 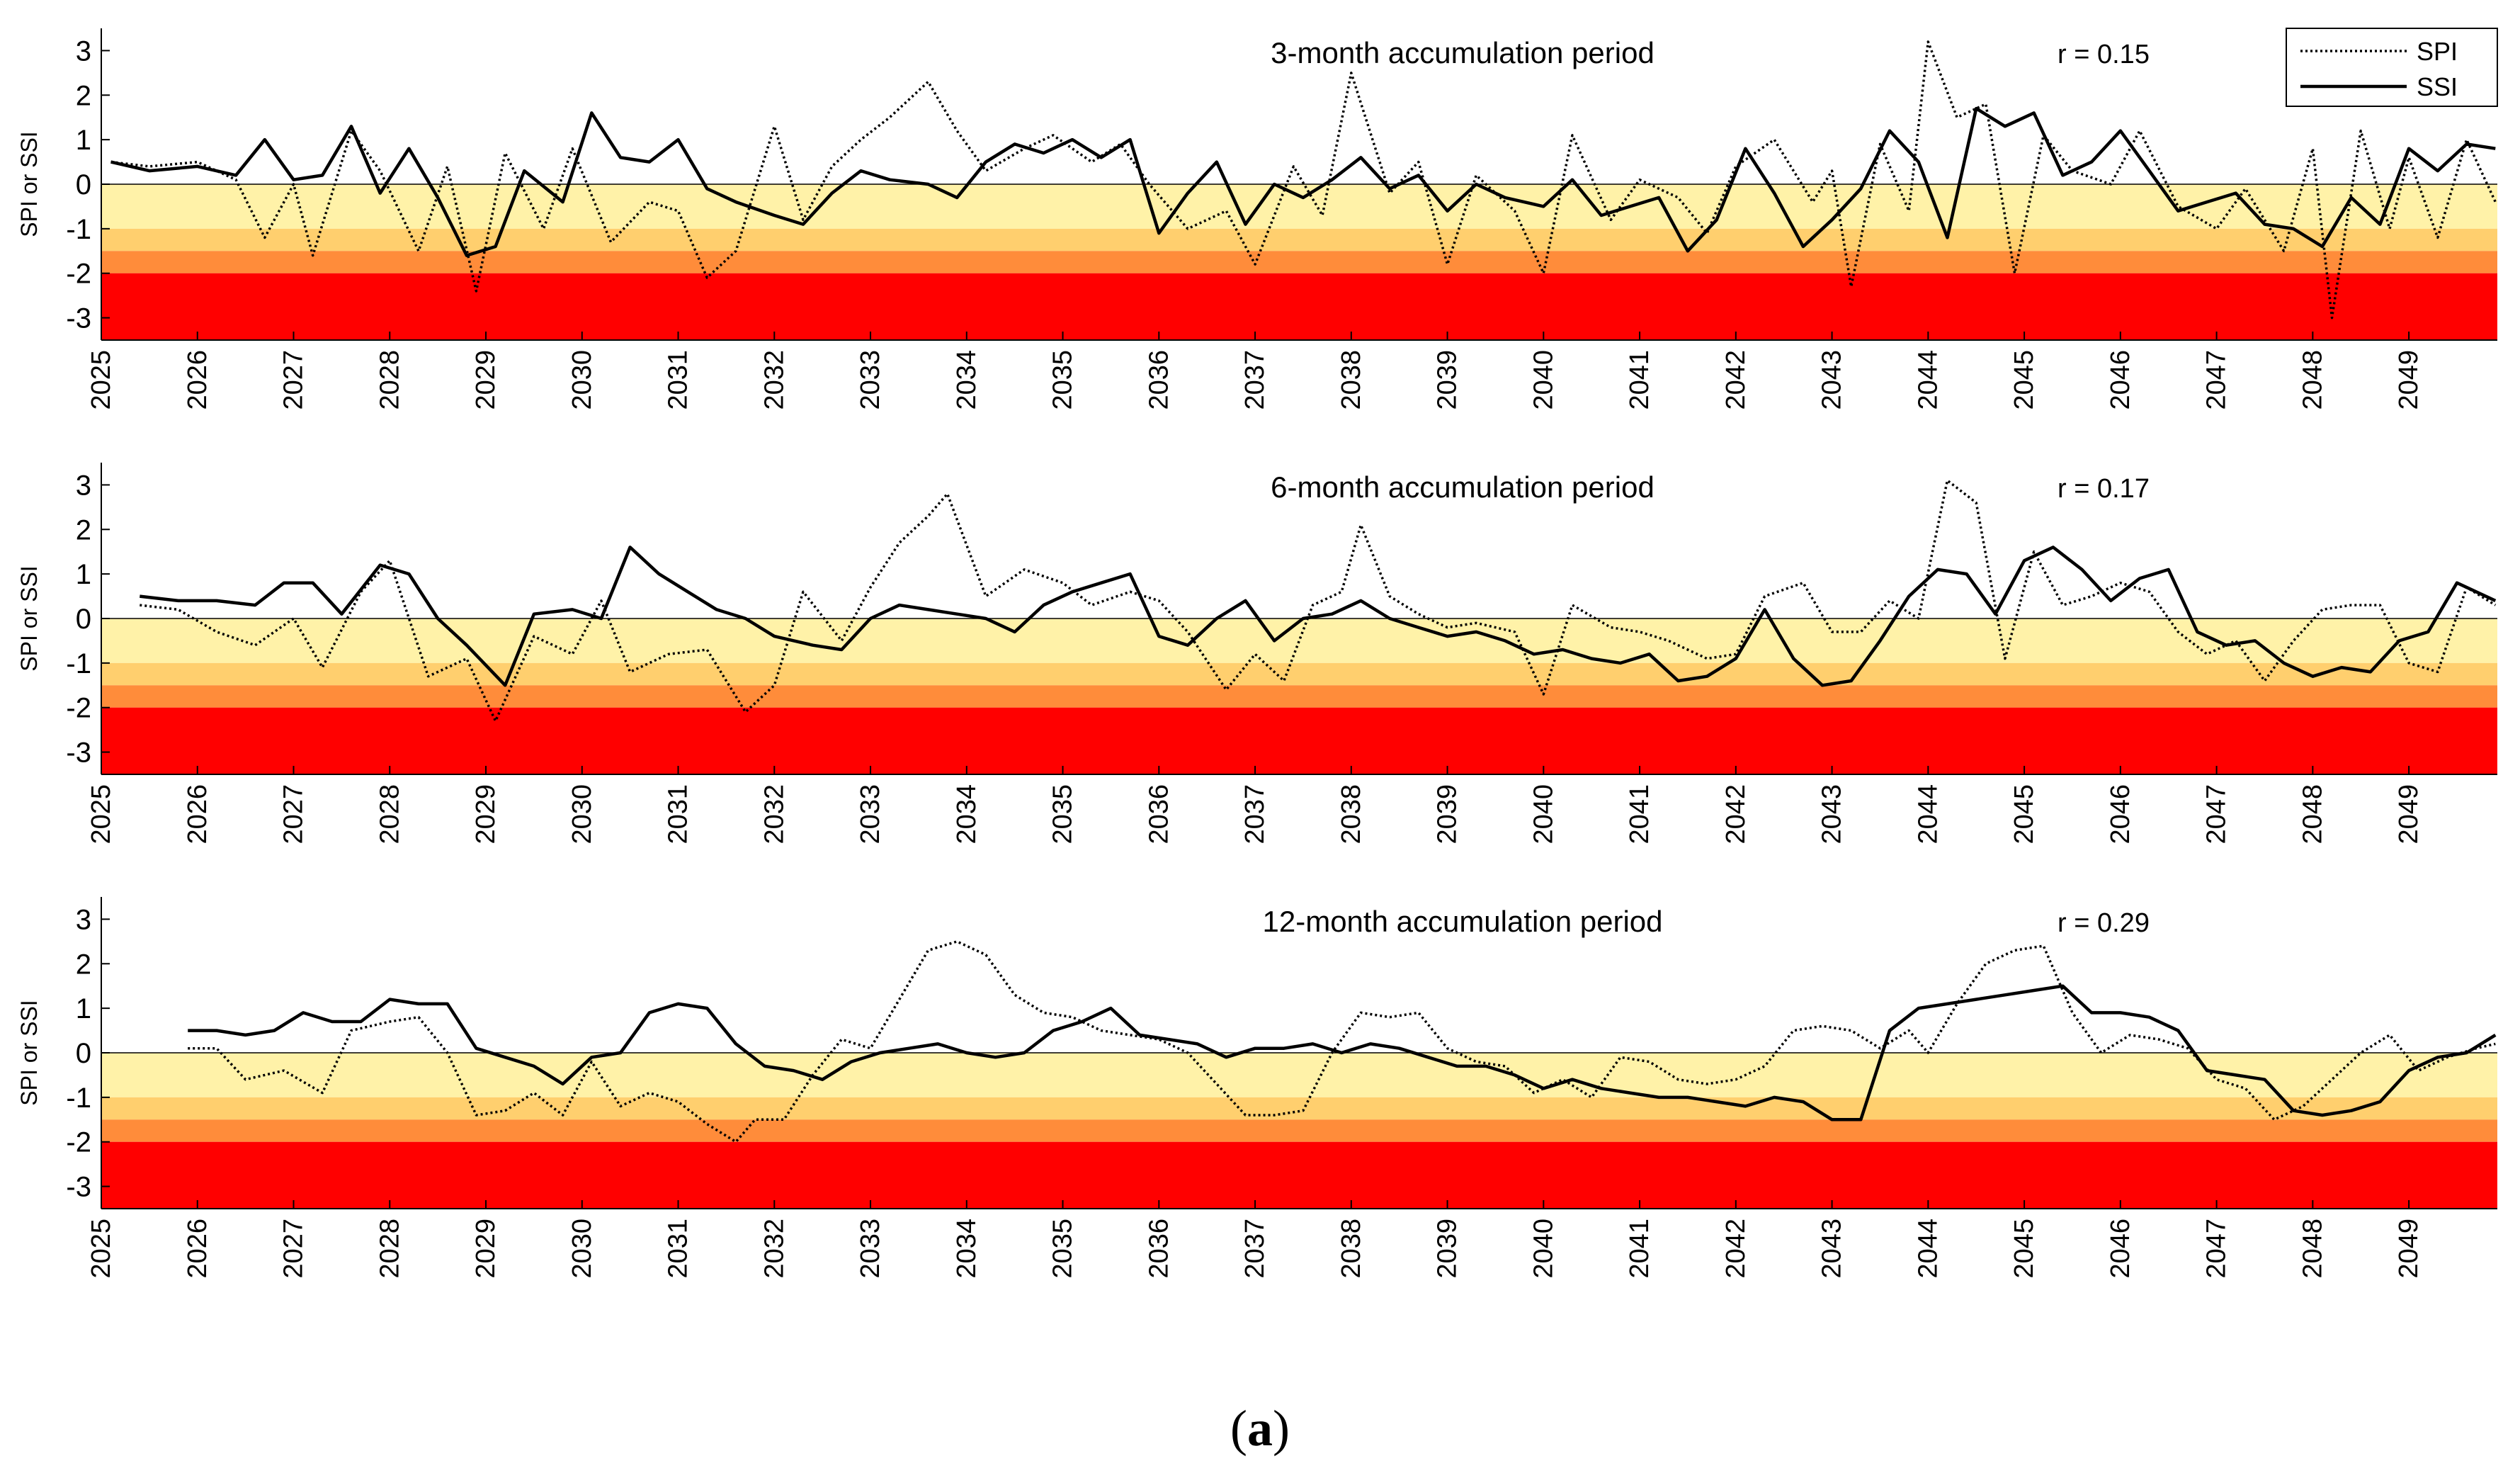 What do you see at coordinates (1260, 1428) in the screenshot?
I see `figure-caption: (a)` at bounding box center [1260, 1428].